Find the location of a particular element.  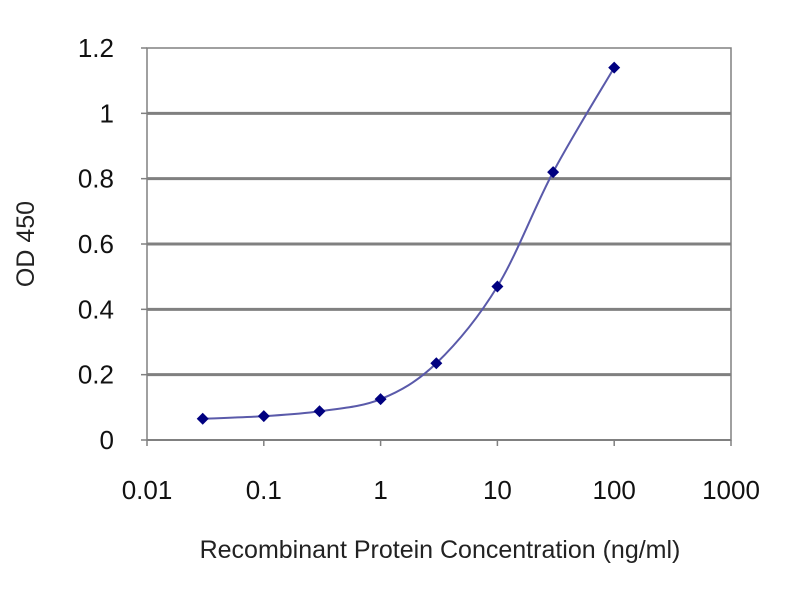

y-axis-ticks: 0 0.2 0.4 0.6 0.8 1 1.2 is located at coordinates (112, 244).